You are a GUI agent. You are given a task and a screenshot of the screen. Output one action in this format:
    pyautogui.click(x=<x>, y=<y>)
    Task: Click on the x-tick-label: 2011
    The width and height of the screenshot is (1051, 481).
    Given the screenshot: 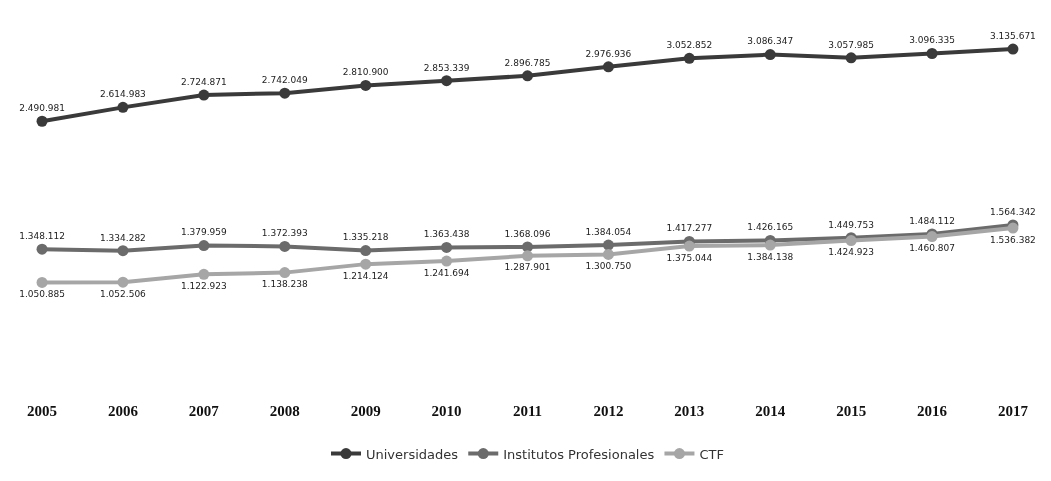 What is the action you would take?
    pyautogui.click(x=527, y=411)
    